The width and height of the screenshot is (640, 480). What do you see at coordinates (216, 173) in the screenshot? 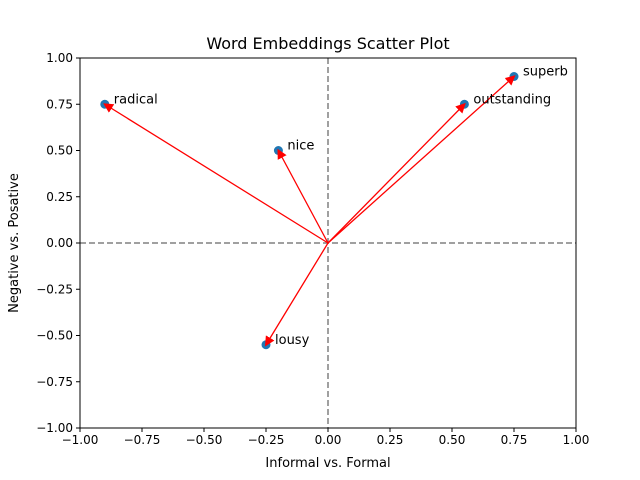
I see `arrow-radical` at bounding box center [216, 173].